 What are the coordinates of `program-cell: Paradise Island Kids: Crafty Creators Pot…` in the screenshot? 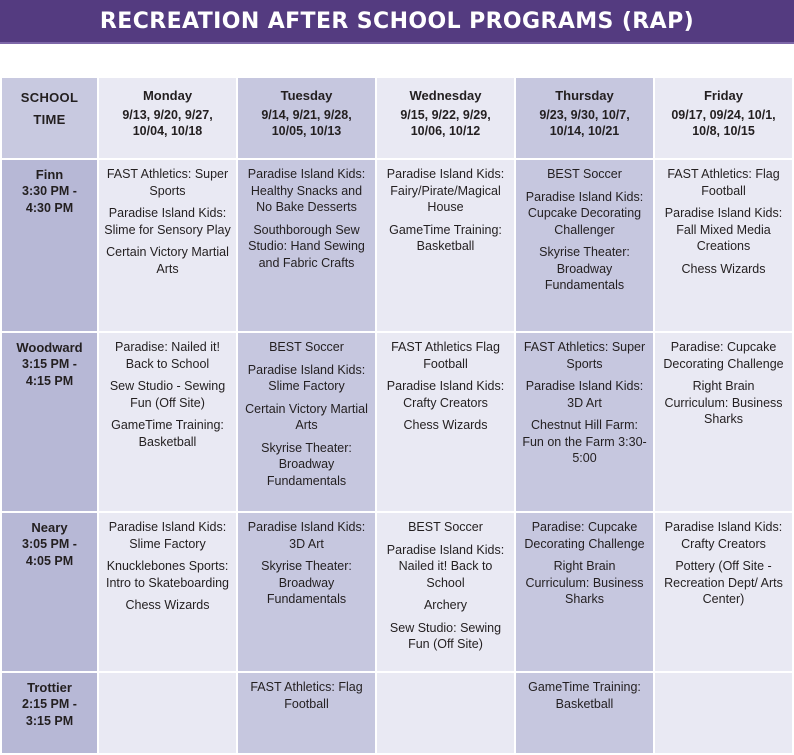 It's located at (723, 592).